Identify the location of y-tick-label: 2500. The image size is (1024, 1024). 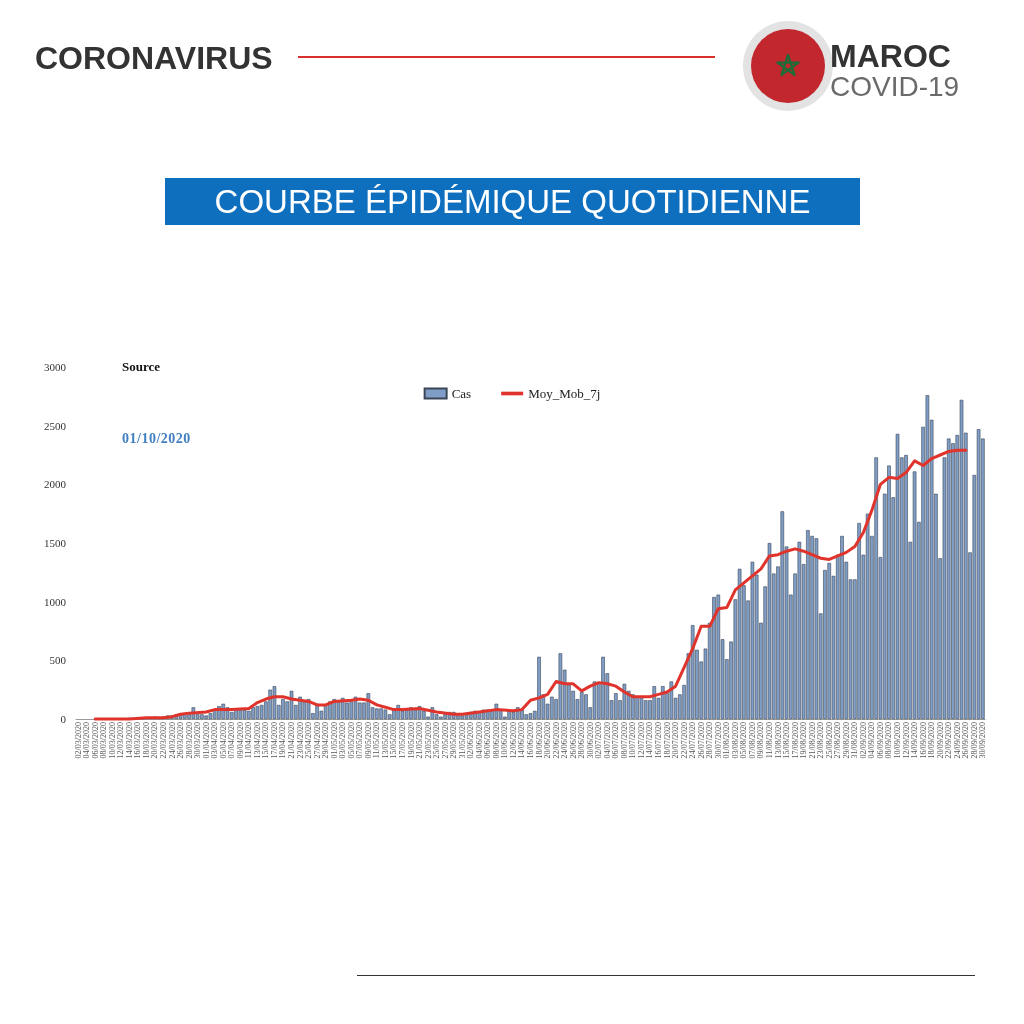
(55, 425).